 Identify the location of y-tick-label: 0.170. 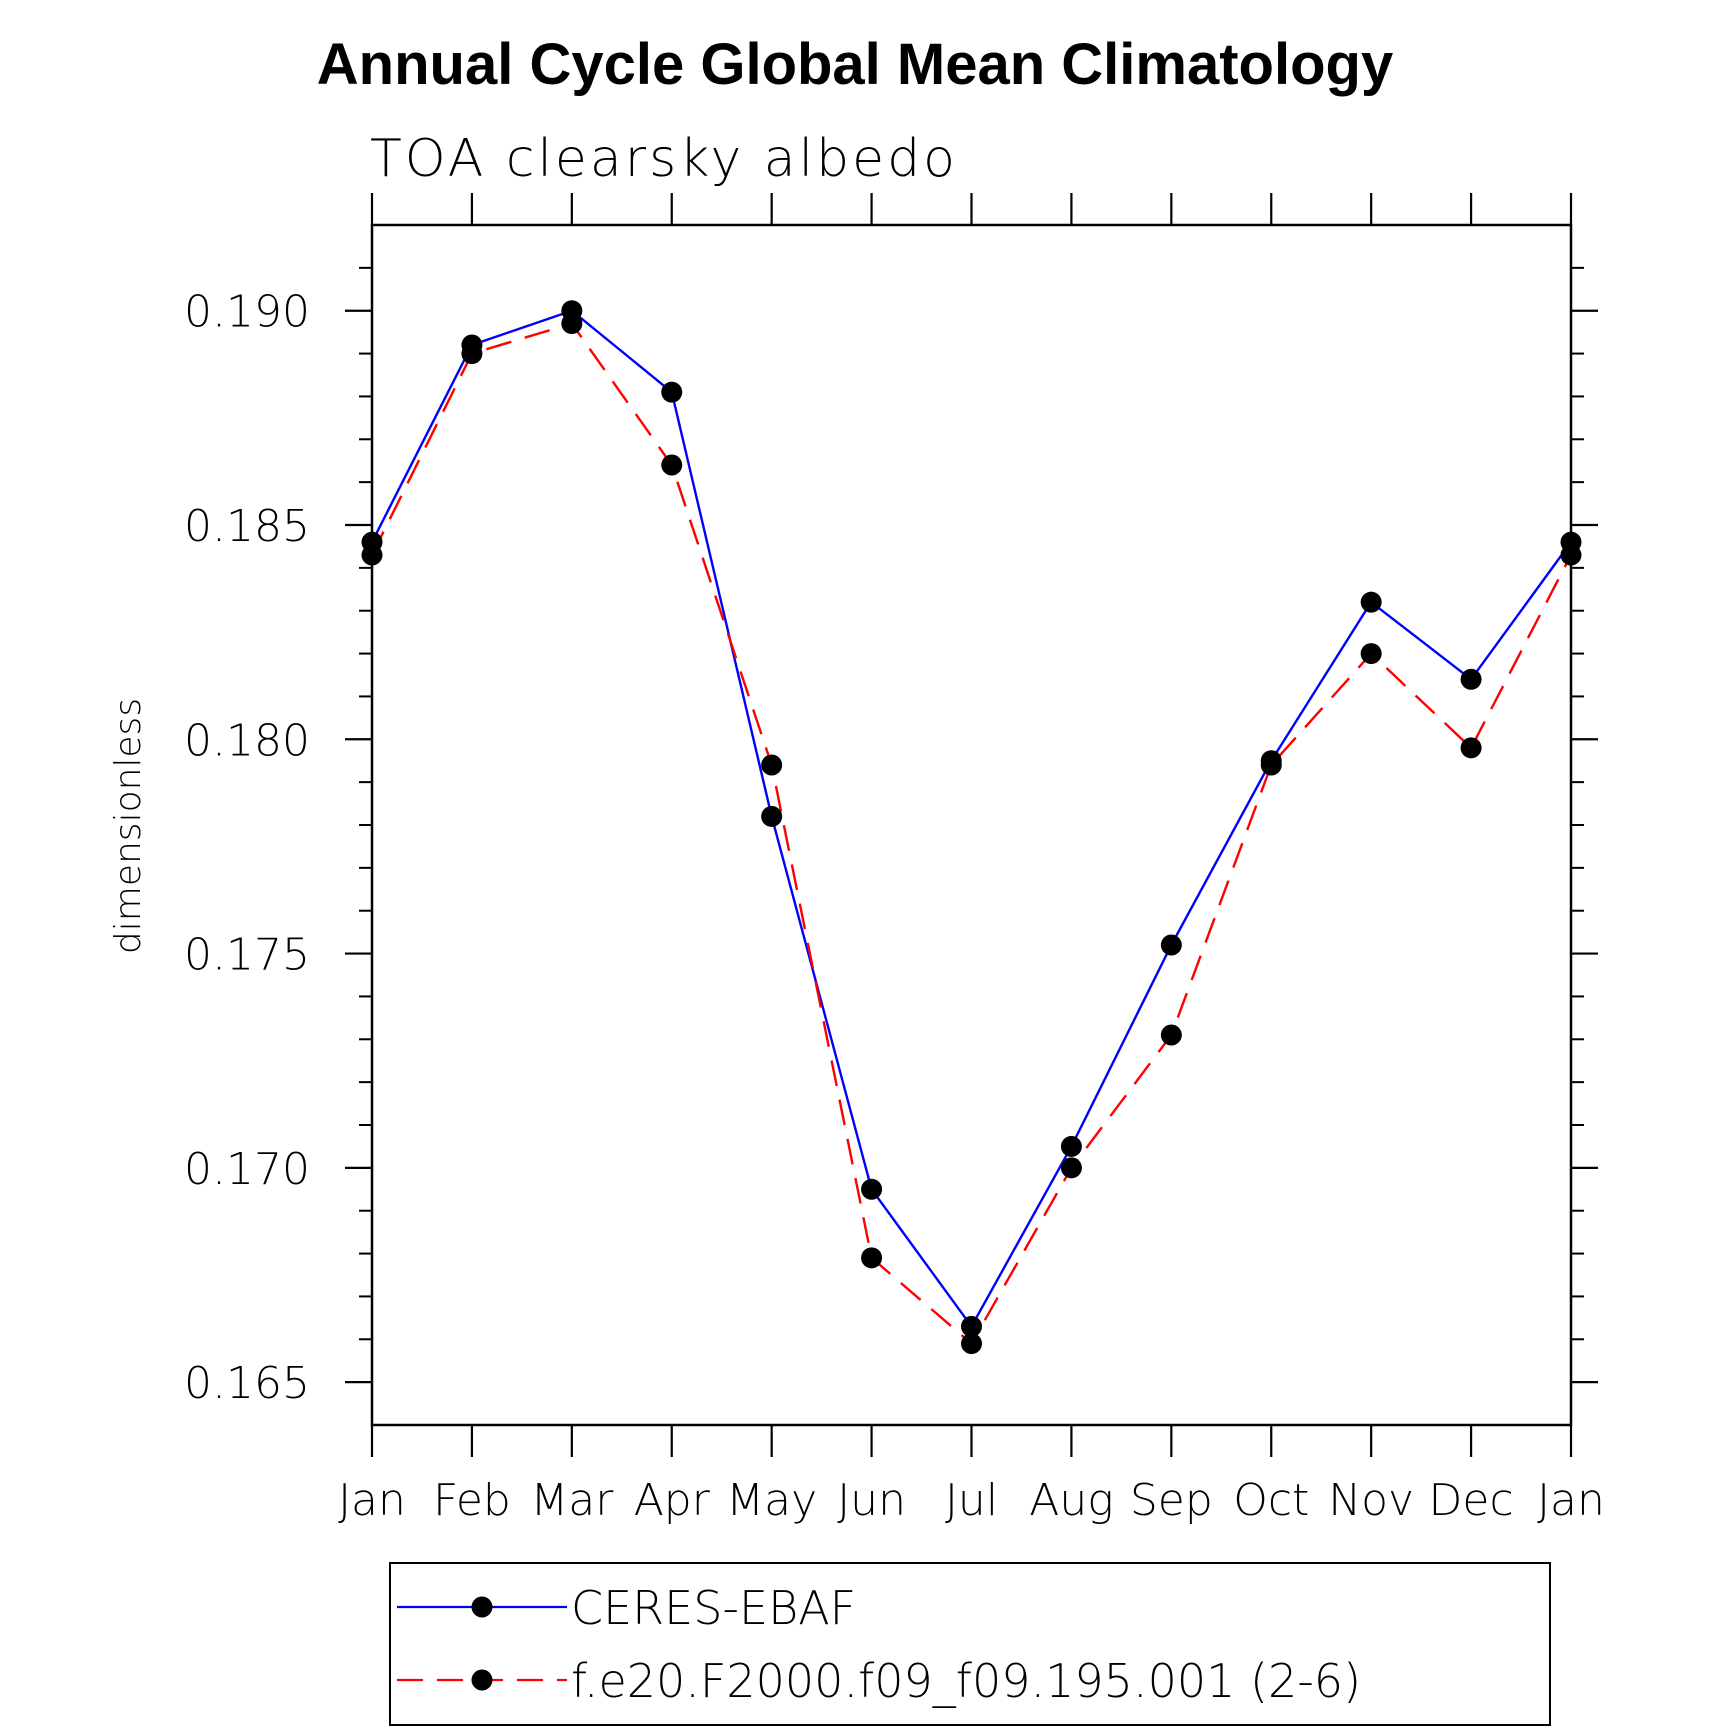
(247, 1169).